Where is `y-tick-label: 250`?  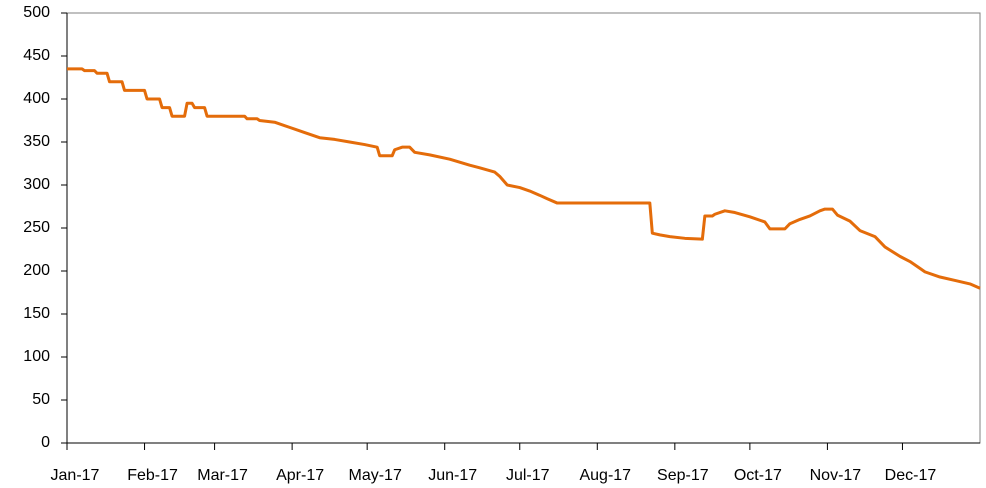
y-tick-label: 250 is located at coordinates (36, 227).